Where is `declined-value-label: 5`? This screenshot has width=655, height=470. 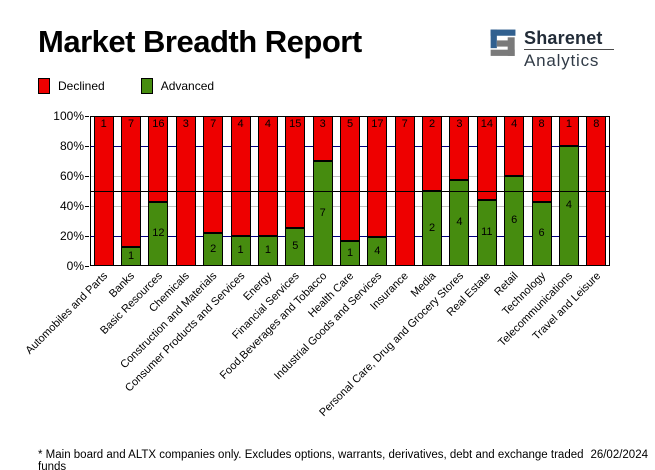
declined-value-label: 5 is located at coordinates (350, 124).